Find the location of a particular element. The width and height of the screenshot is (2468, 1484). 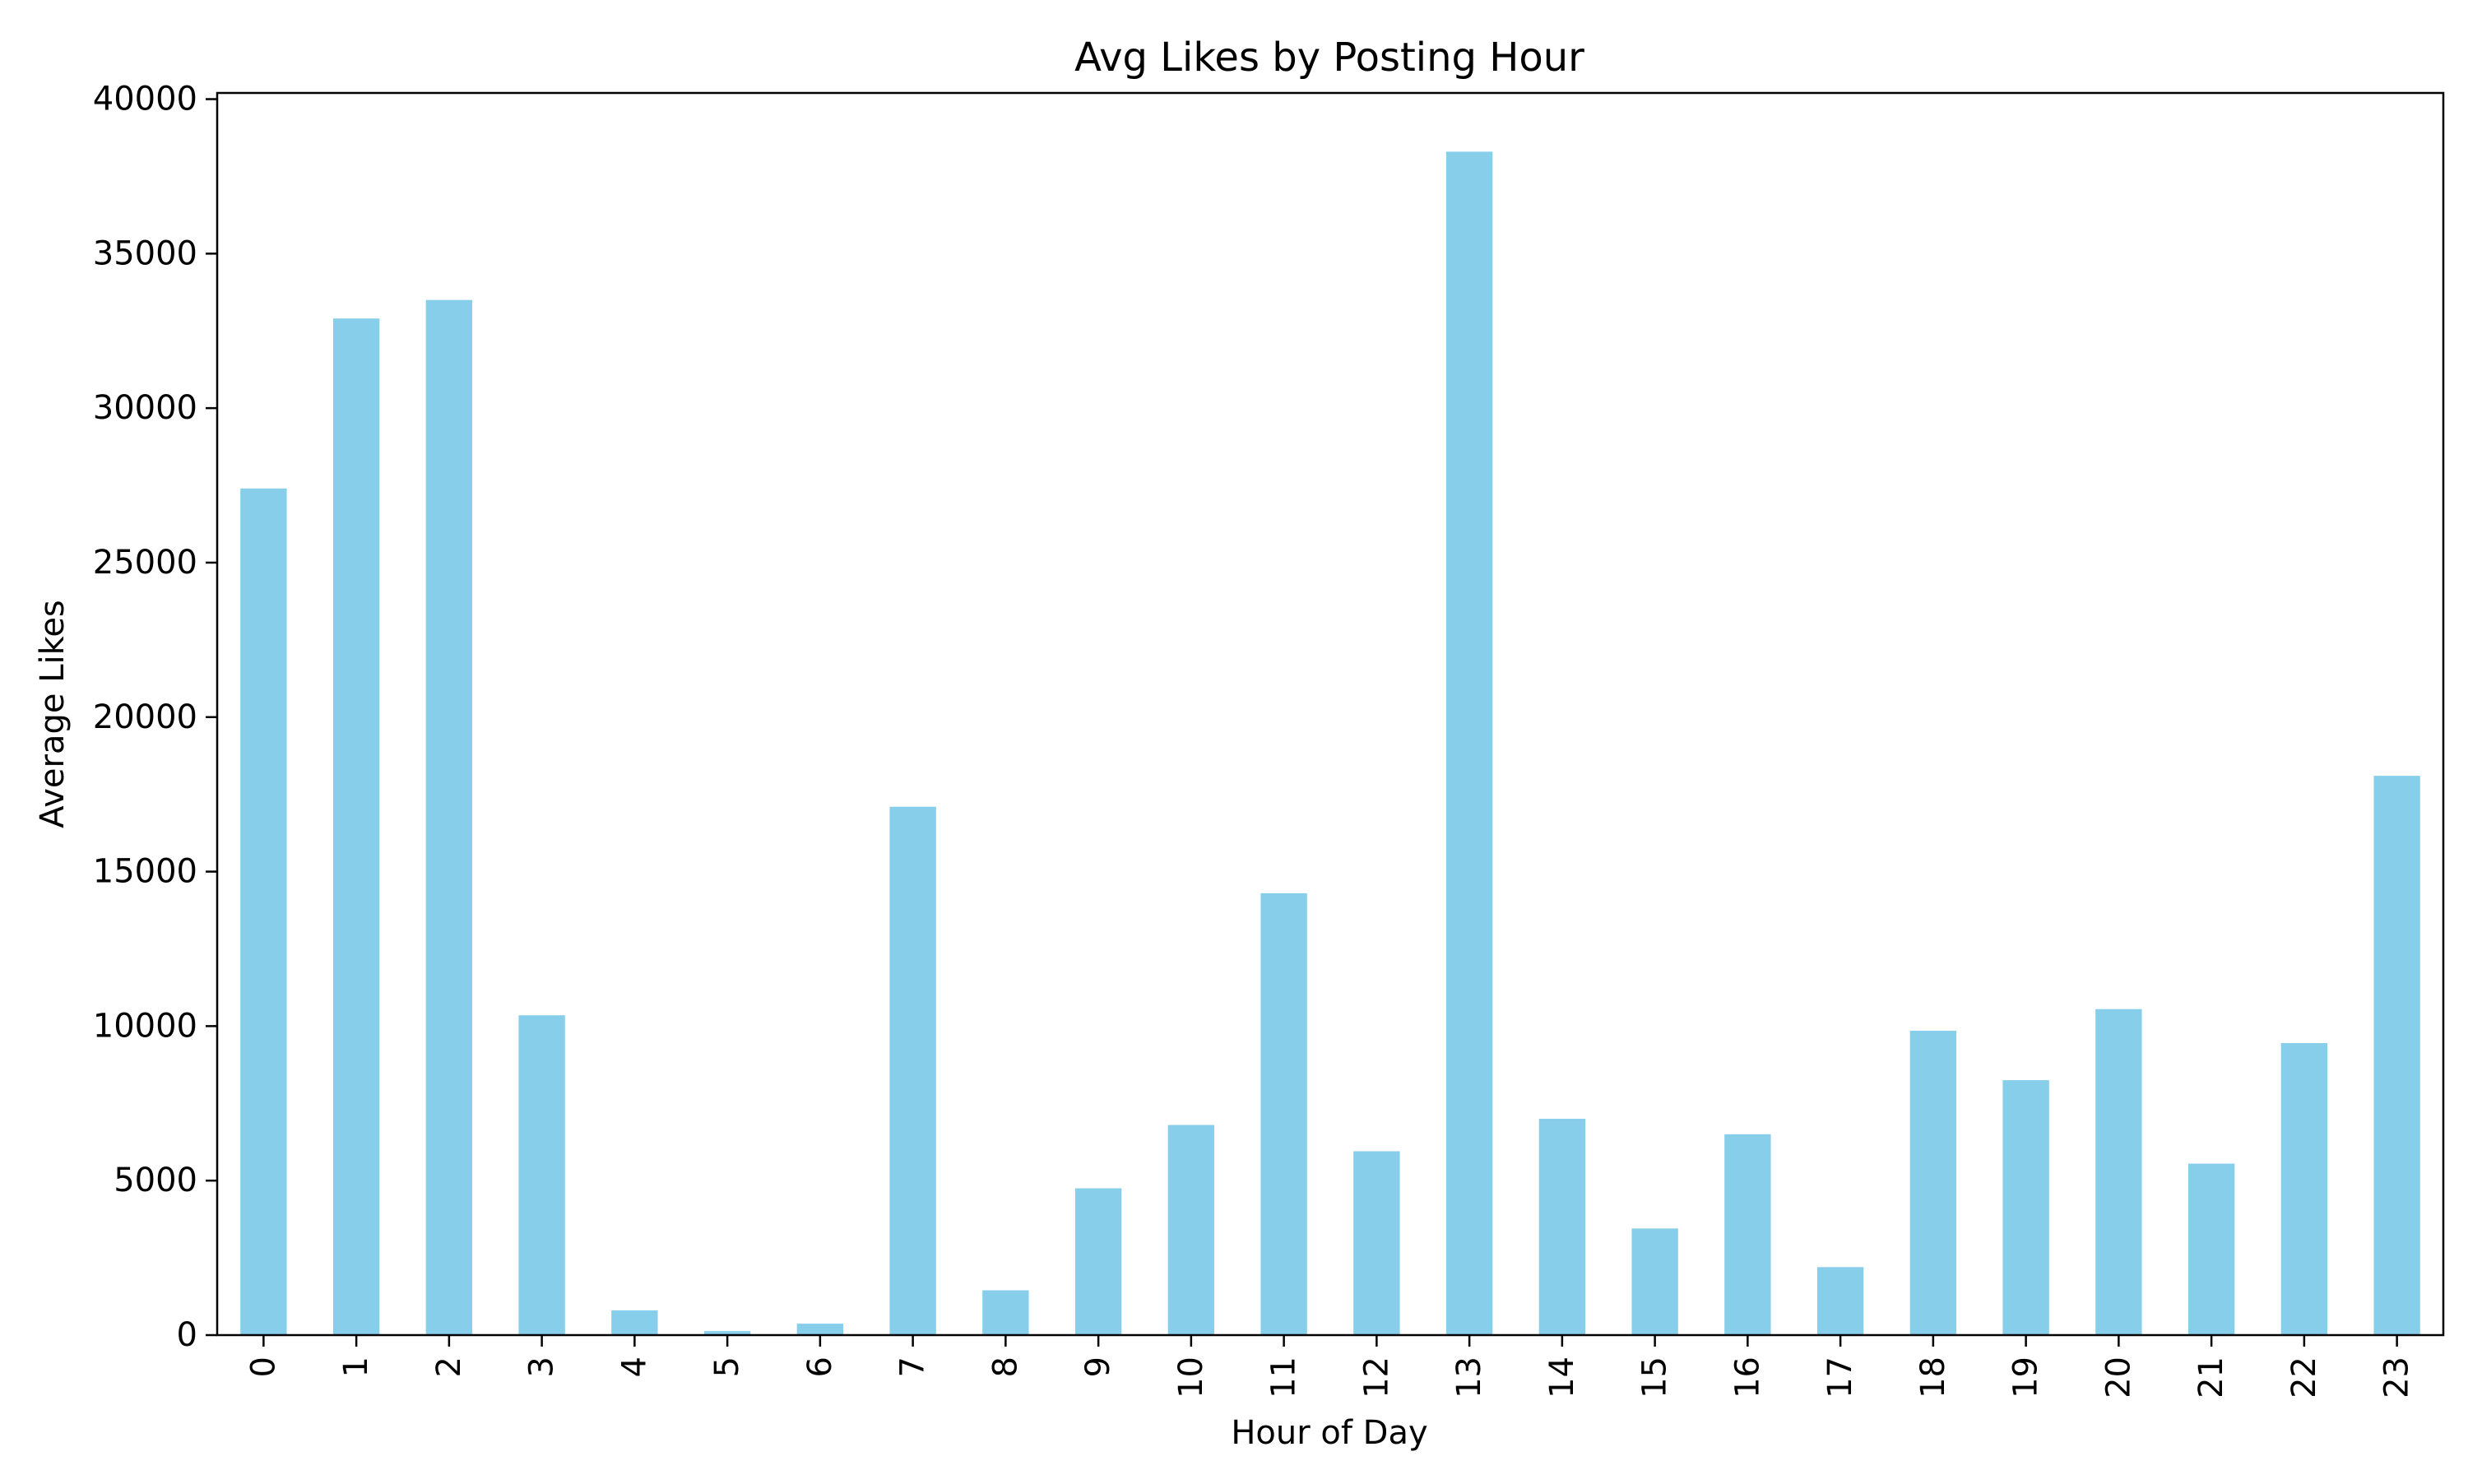

y-tick-label: 15000 is located at coordinates (145, 872).